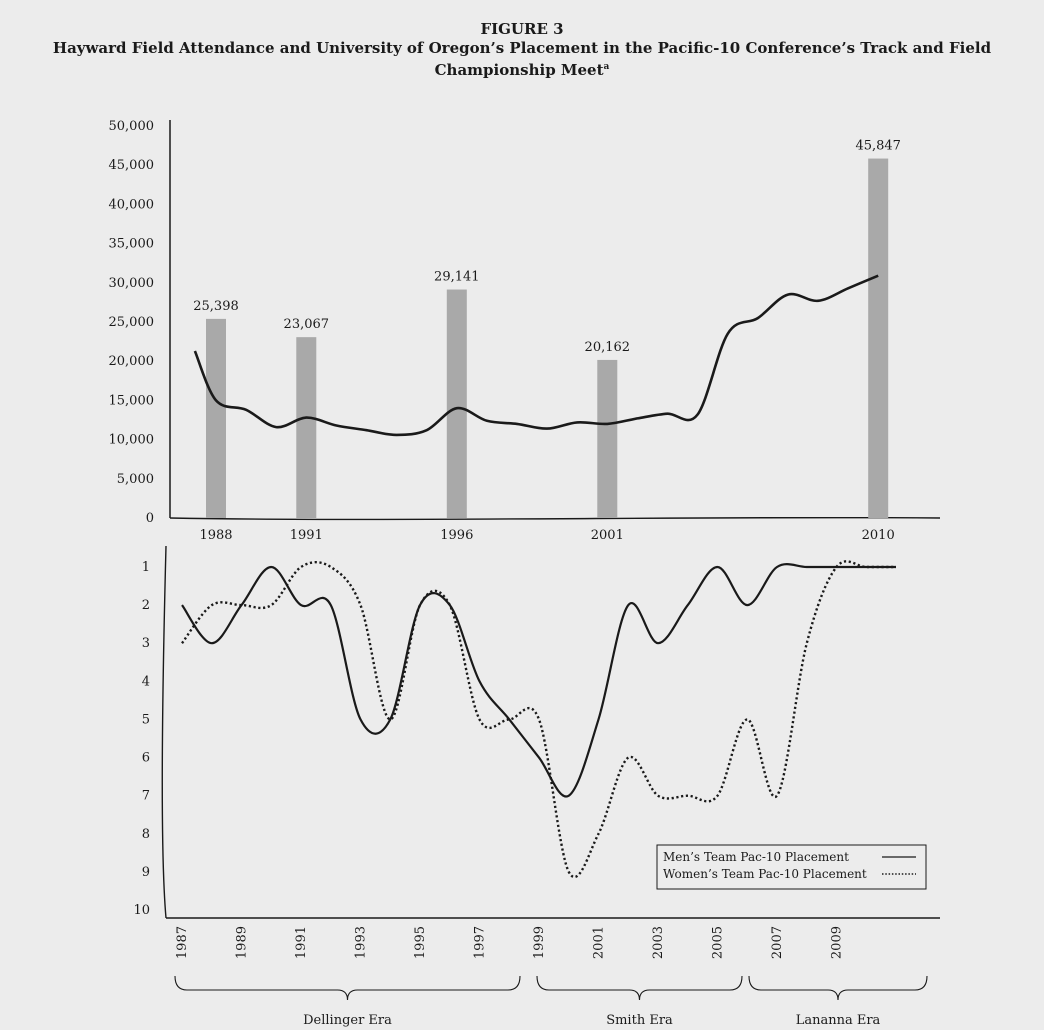 The height and width of the screenshot is (1030, 1044). Describe the element at coordinates (639, 1020) in the screenshot. I see `era-label: Smith Era` at that location.